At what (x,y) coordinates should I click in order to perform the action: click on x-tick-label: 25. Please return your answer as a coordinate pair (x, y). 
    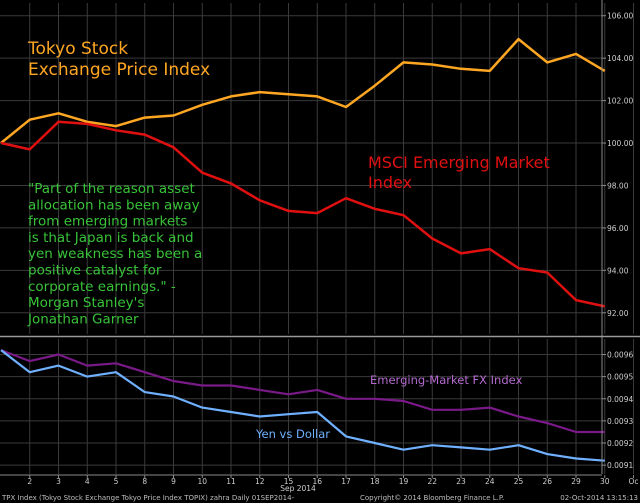
    Looking at the image, I should click on (519, 481).